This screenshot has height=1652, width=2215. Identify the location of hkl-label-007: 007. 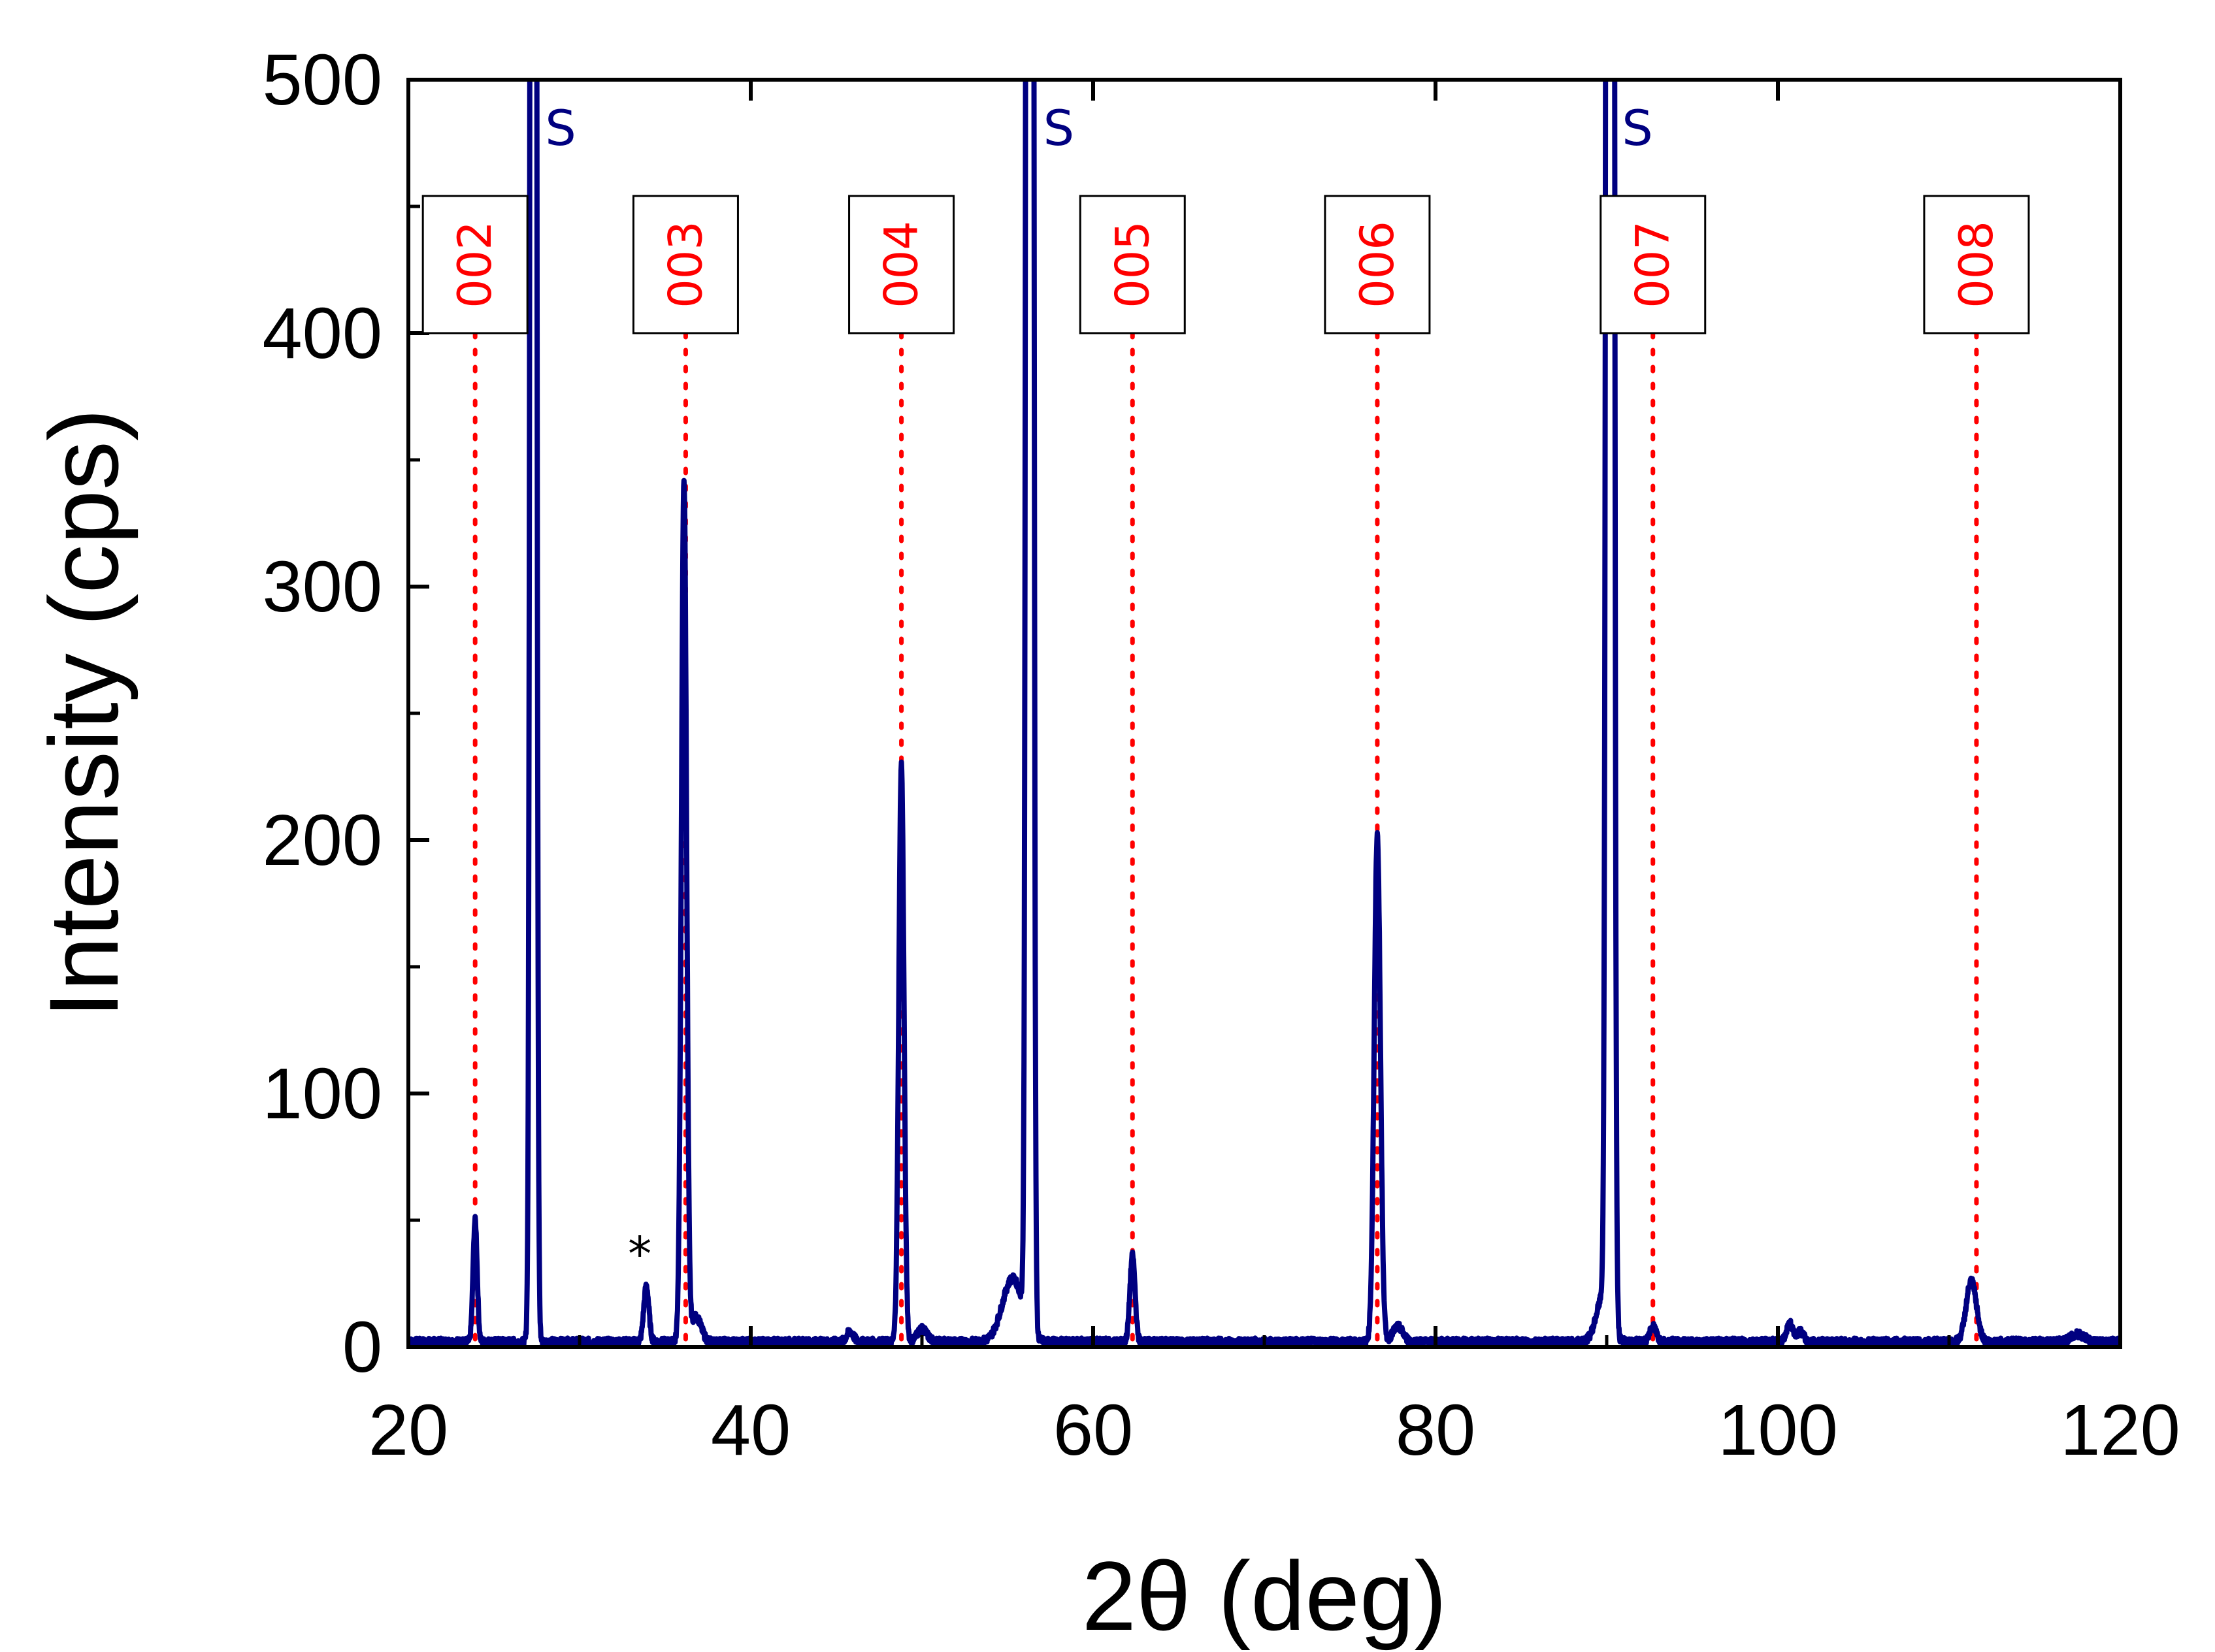
(1653, 264).